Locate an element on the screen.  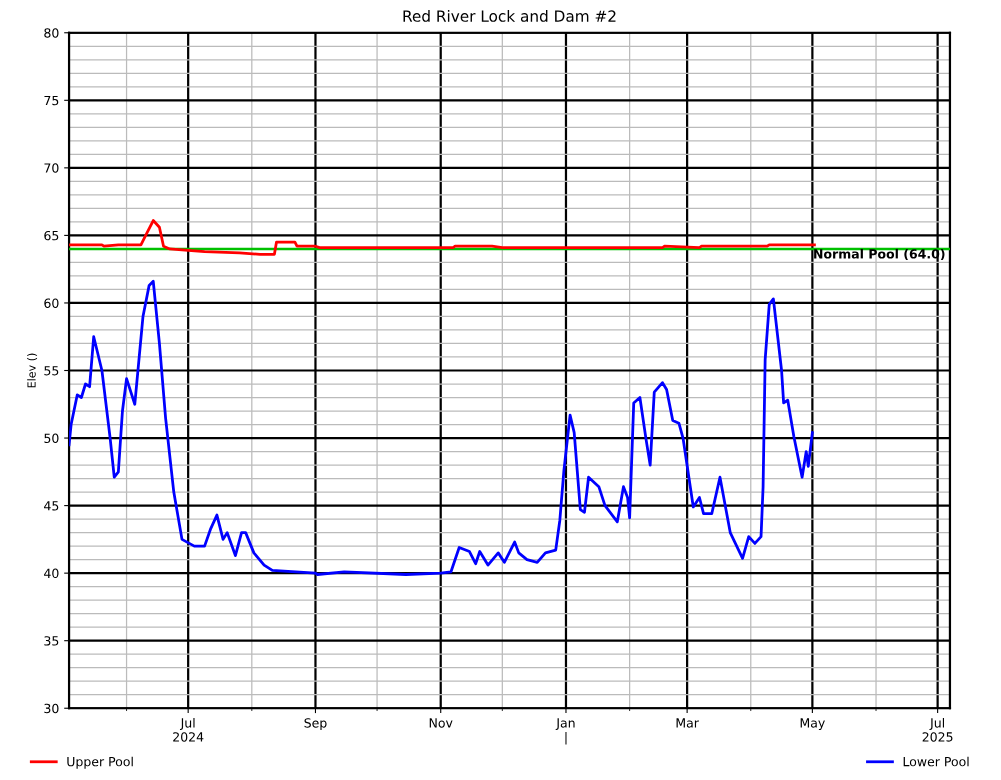
y-tick-label: 70 is located at coordinates (51, 168).